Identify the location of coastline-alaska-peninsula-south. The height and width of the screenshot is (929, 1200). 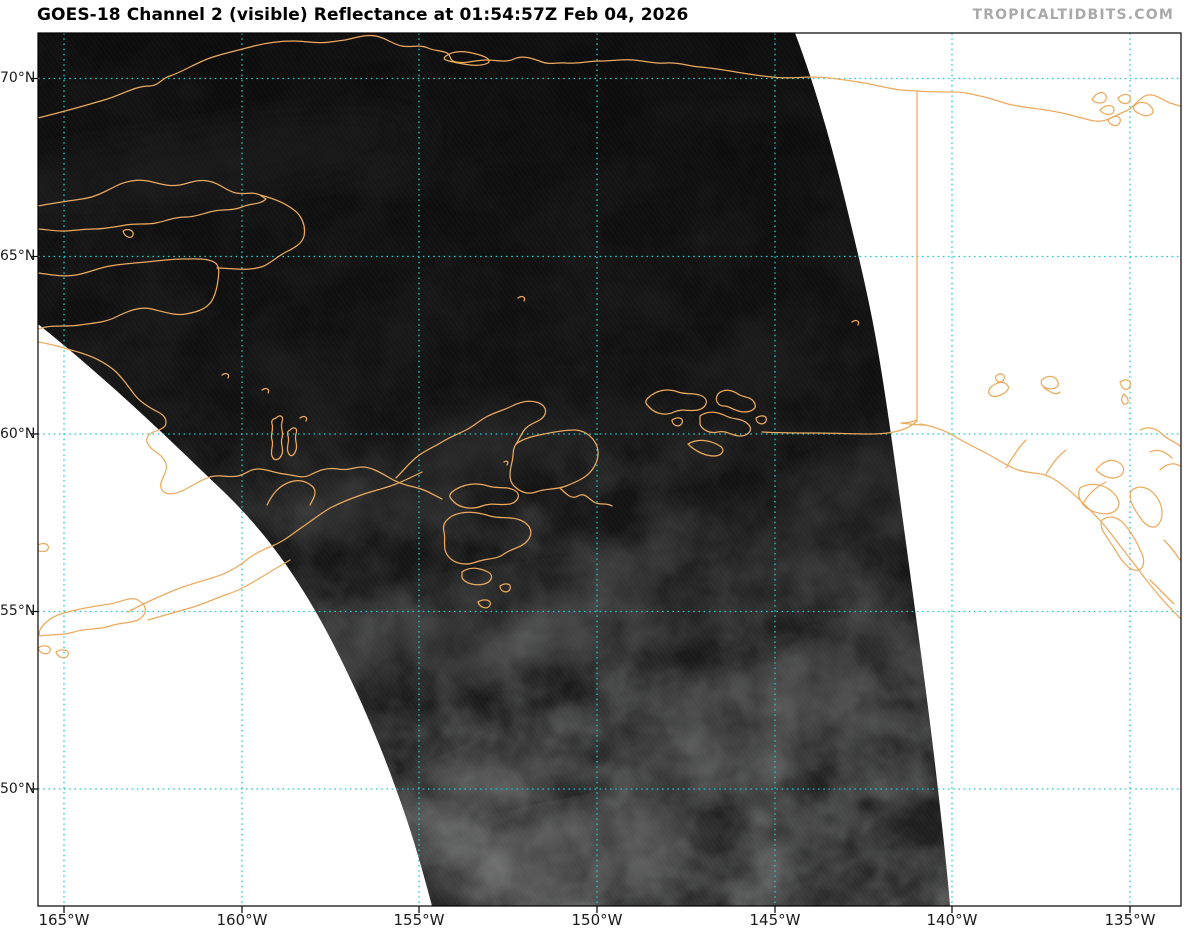
(219, 590).